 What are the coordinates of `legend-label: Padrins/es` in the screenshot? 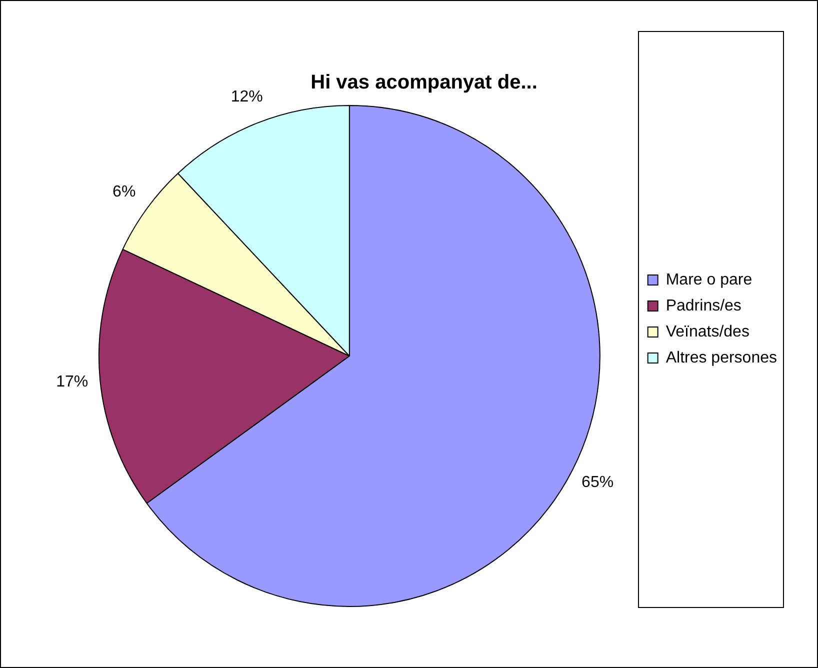 It's located at (704, 305).